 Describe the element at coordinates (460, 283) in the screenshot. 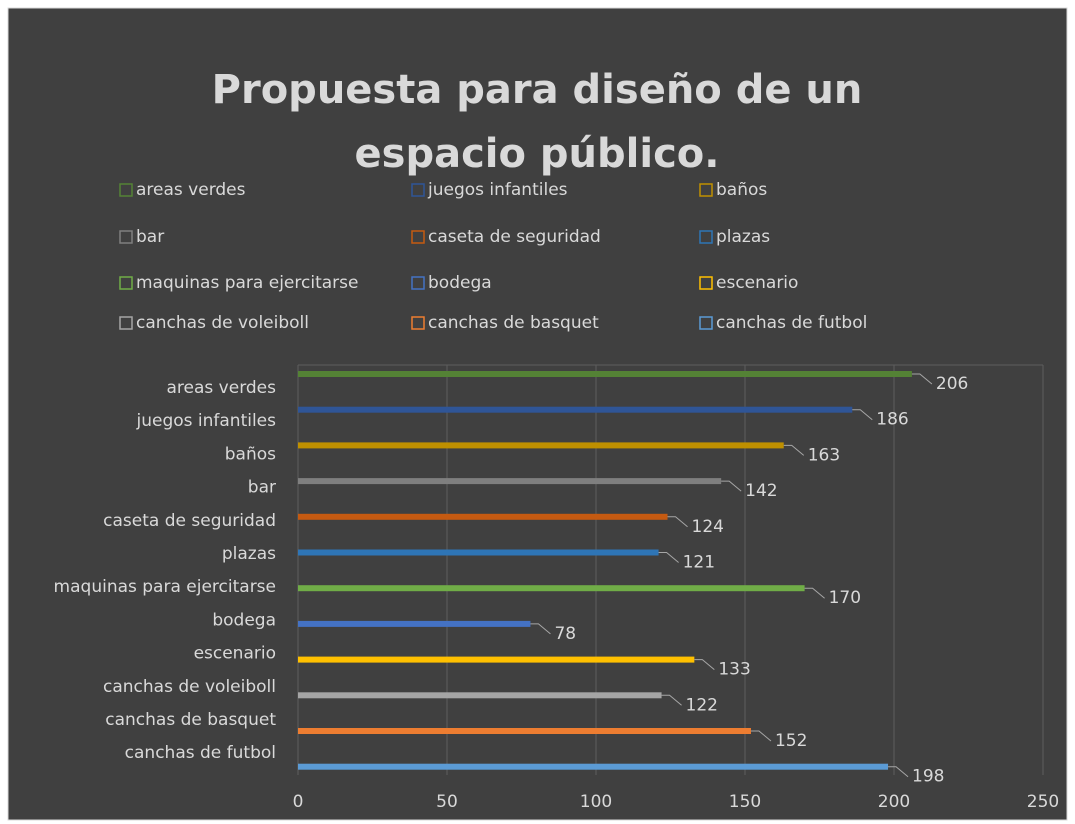

I see `legend-label: bodega` at that location.